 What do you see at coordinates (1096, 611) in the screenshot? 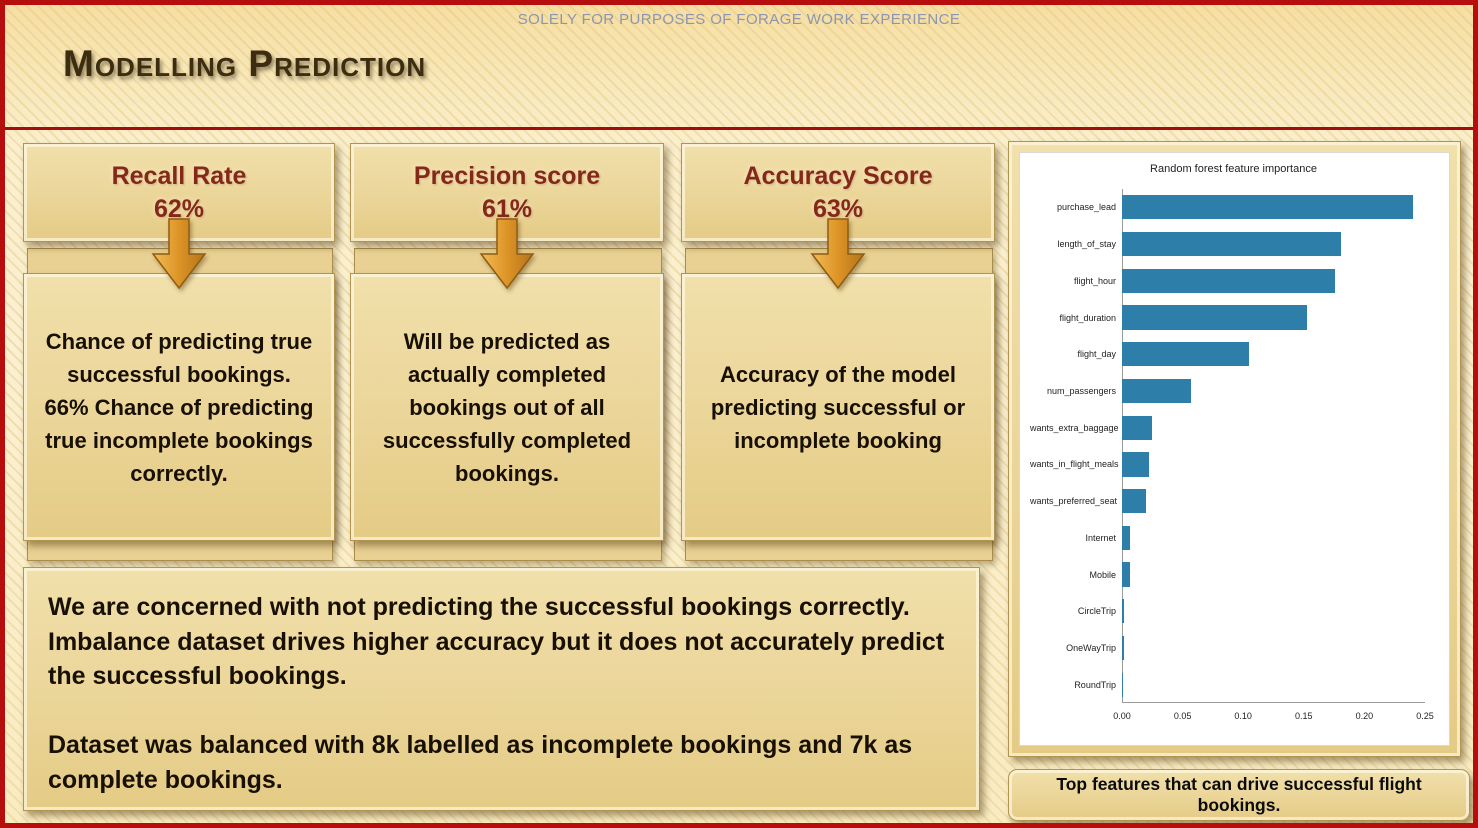
I see `chart-category-label: CircleTrip` at bounding box center [1096, 611].